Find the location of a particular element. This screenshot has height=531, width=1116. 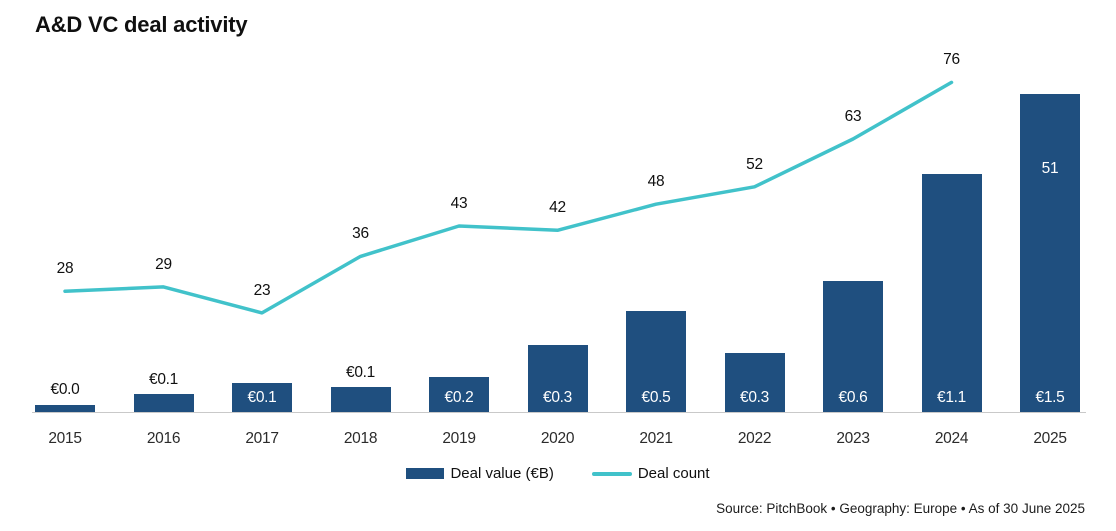

x-tick-label-2018: 2018 is located at coordinates (360, 438).